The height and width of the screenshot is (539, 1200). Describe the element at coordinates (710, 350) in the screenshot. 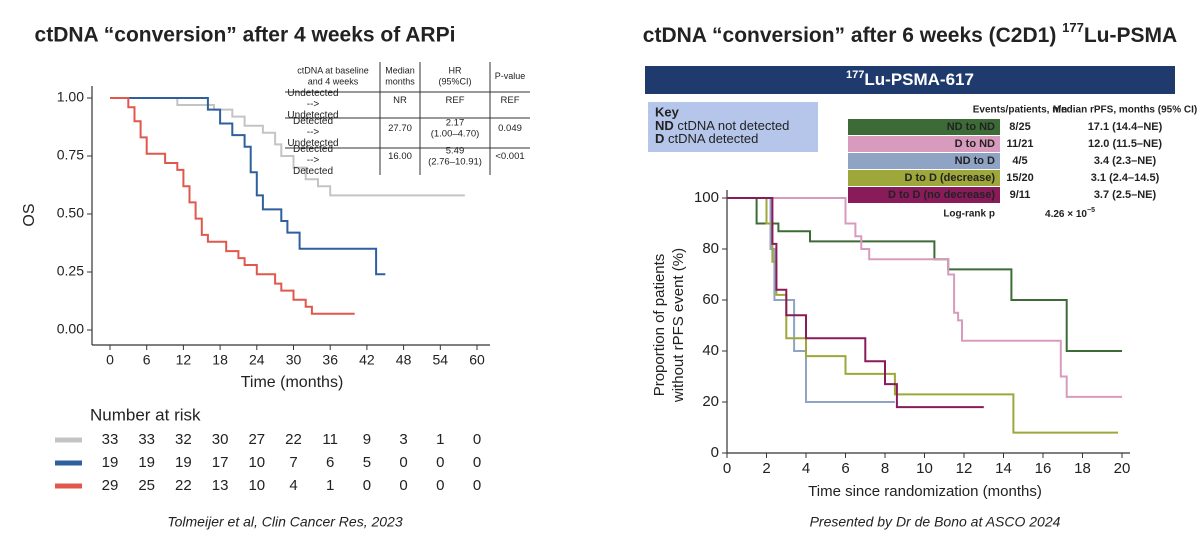

I see `y-tick-label: 40` at that location.